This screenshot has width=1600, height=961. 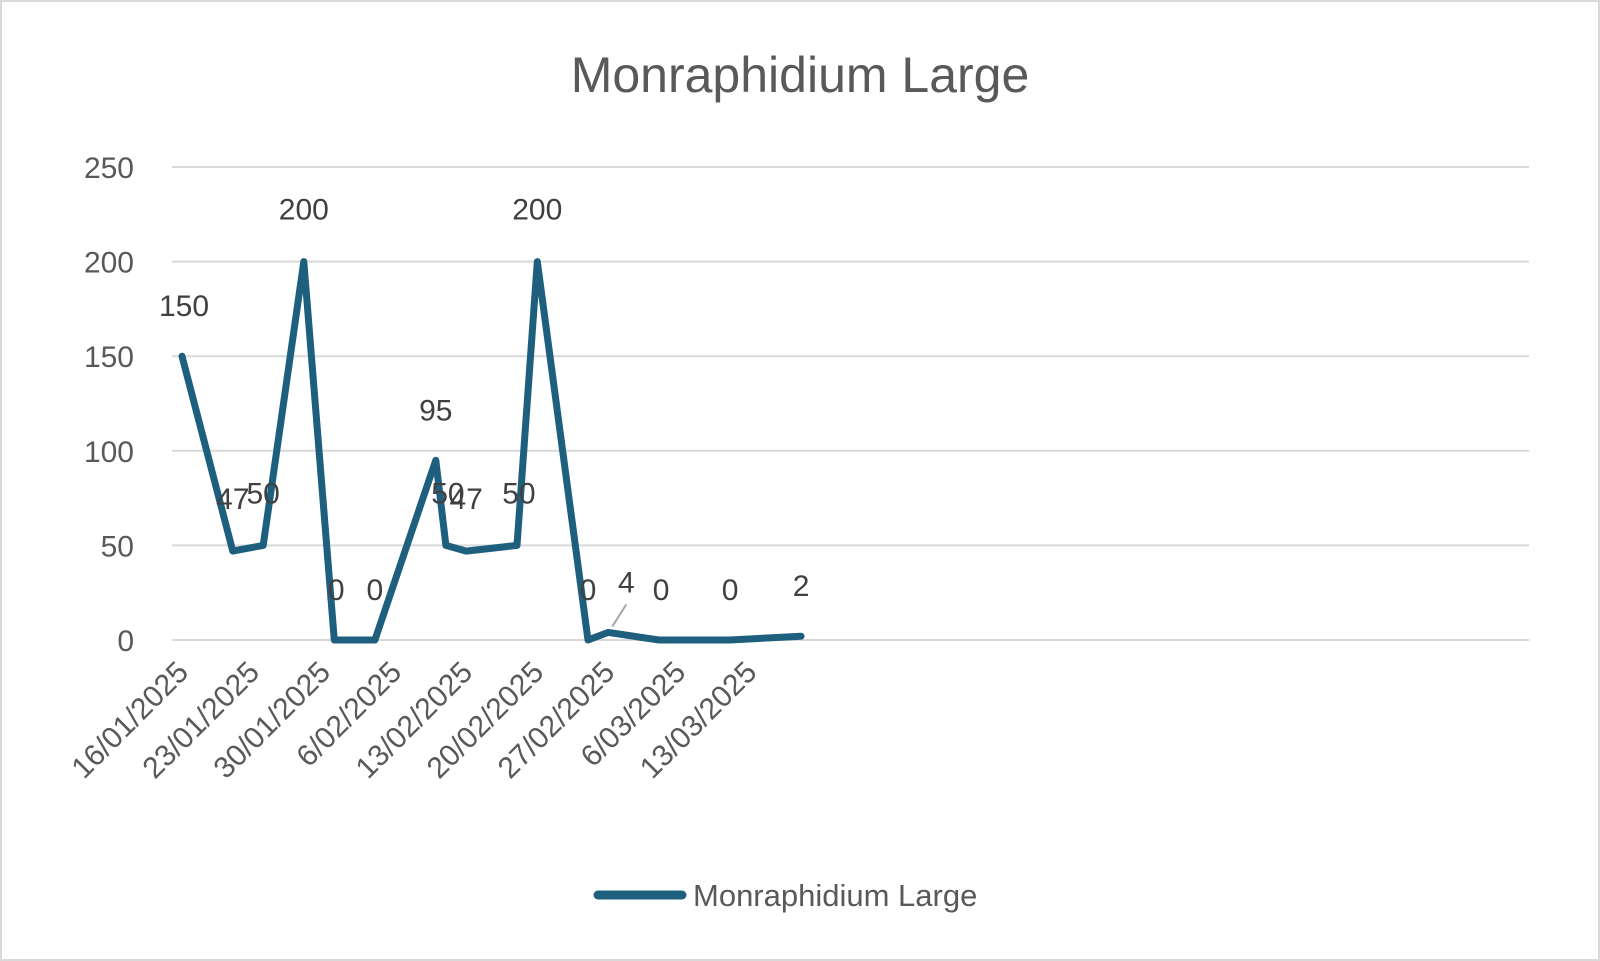 I want to click on y-tick-label: 250, so click(x=109, y=168).